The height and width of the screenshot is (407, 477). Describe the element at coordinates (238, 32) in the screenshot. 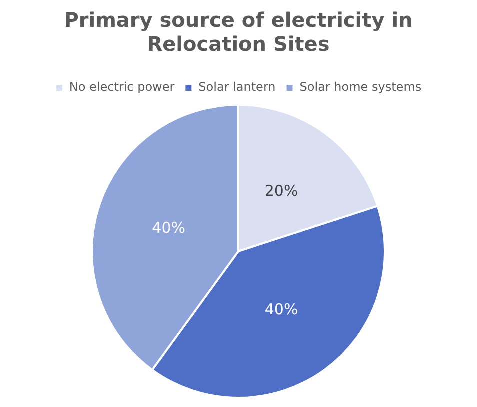

I see `chart-title: Primary source of electricity in Relocation Sites` at that location.